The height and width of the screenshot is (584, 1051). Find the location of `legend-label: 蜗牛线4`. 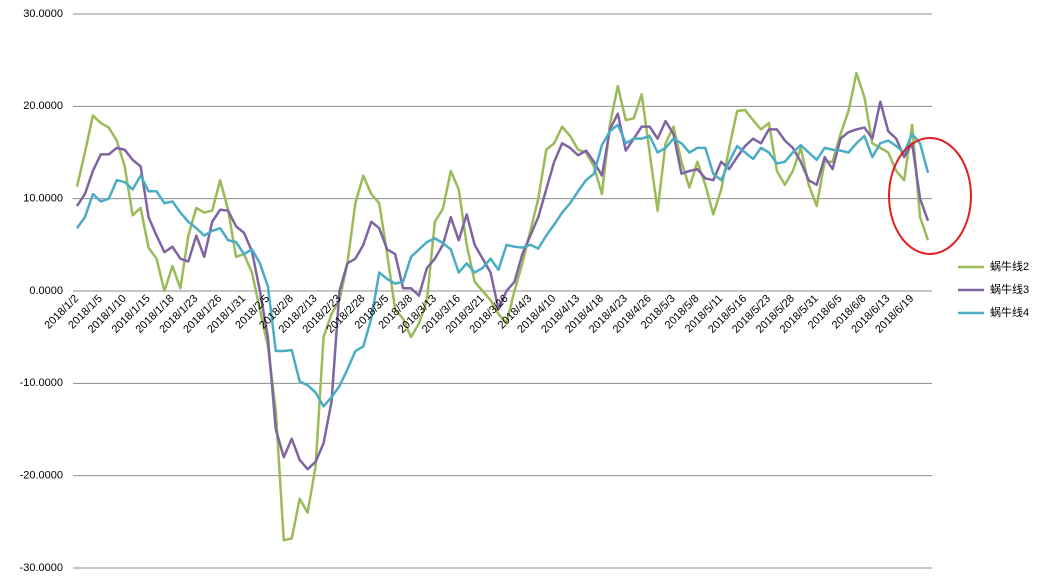

legend-label: 蜗牛线4 is located at coordinates (1009, 312).